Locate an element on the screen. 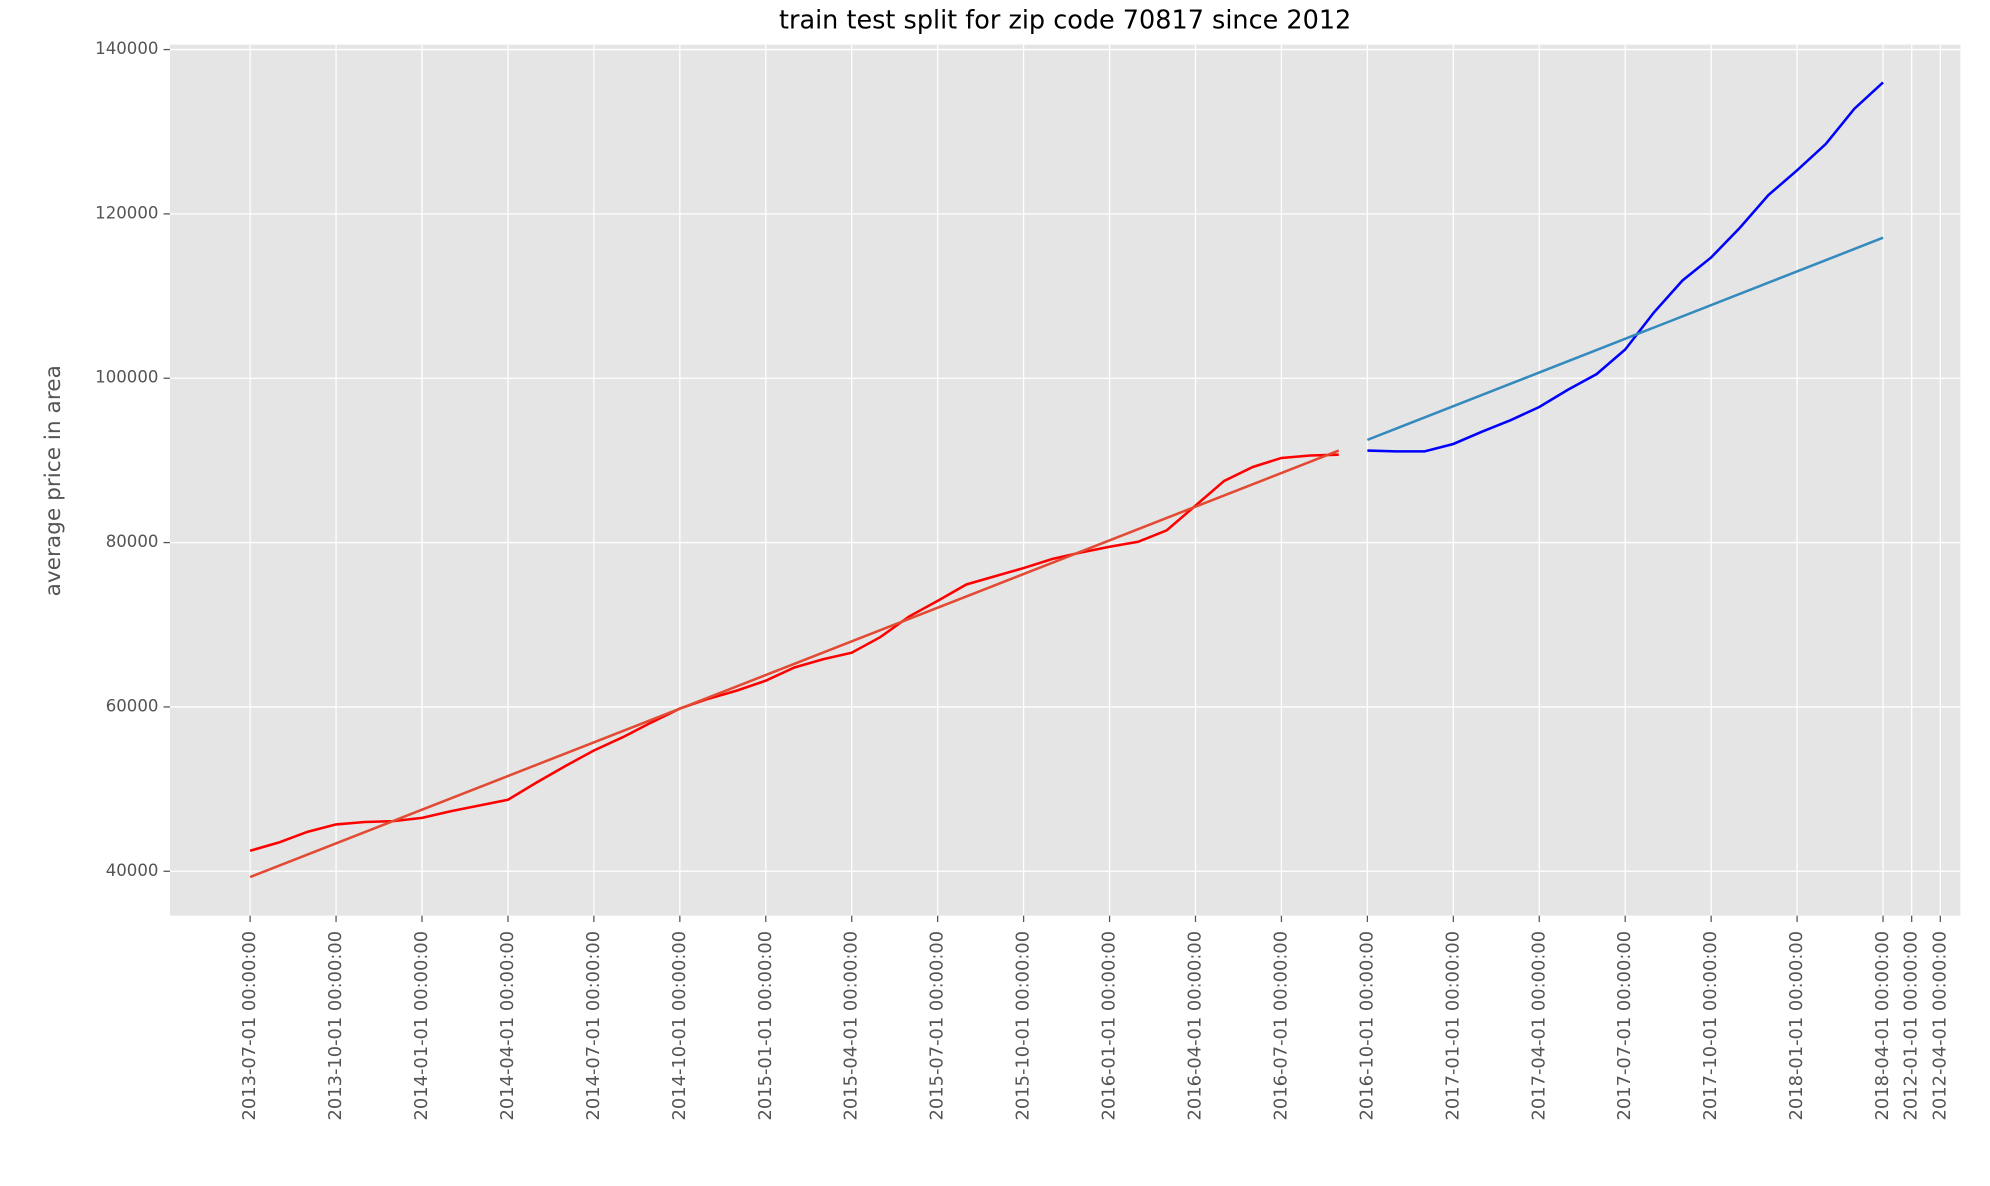 The width and height of the screenshot is (1990, 1186). x-tick-label: 2015-07-01 00:00:00 is located at coordinates (937, 1026).